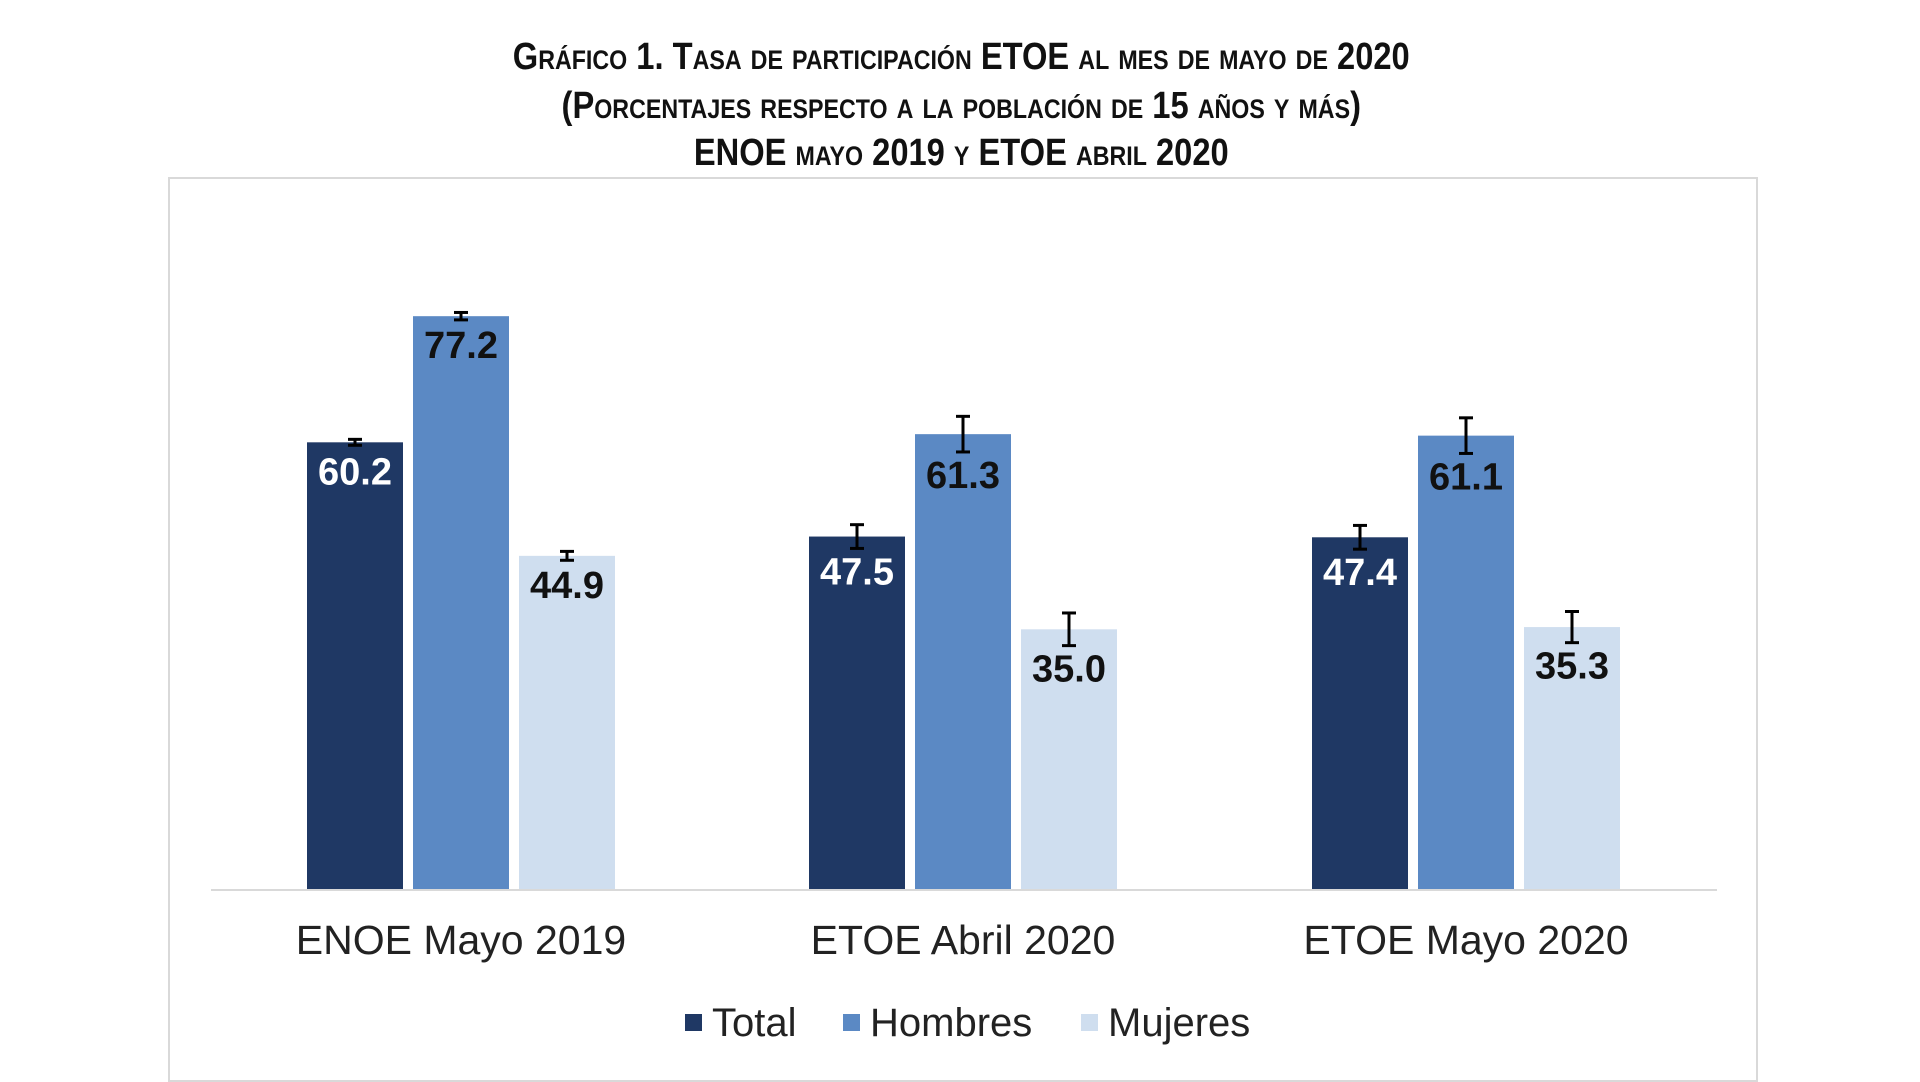  What do you see at coordinates (963, 940) in the screenshot?
I see `x-tick-label: ETOE Abril 2020` at bounding box center [963, 940].